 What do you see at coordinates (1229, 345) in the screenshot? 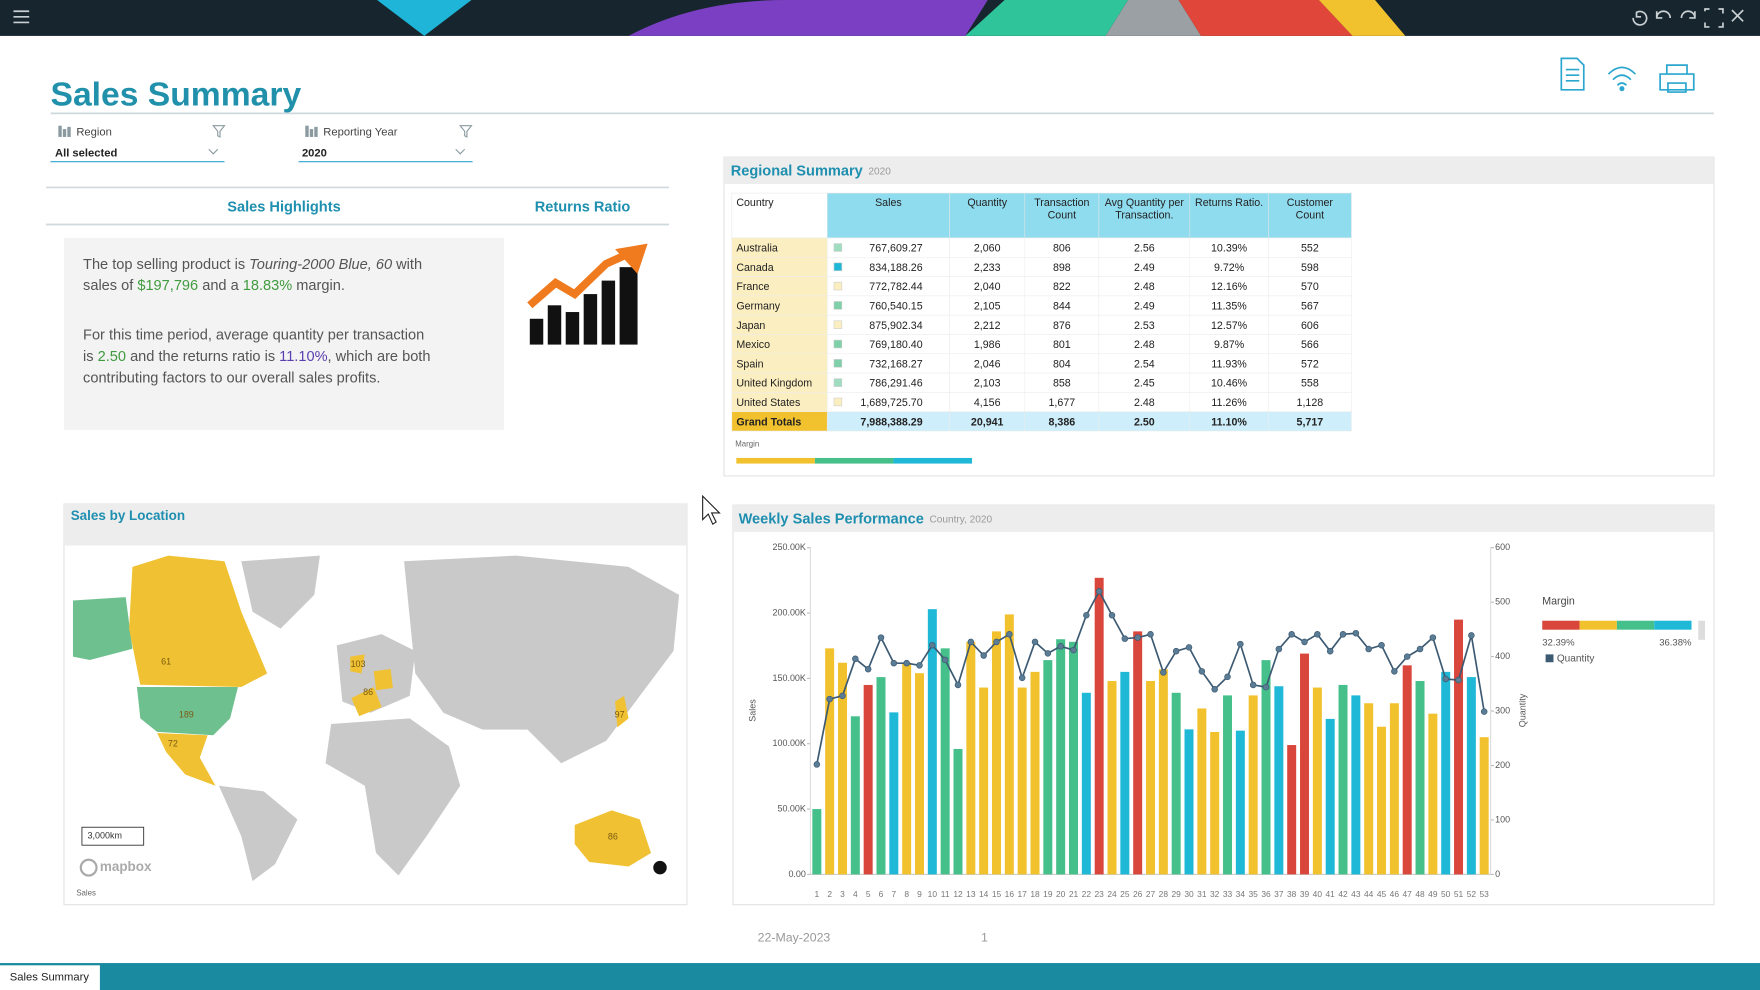
I see `cell-text: 9.87%` at bounding box center [1229, 345].